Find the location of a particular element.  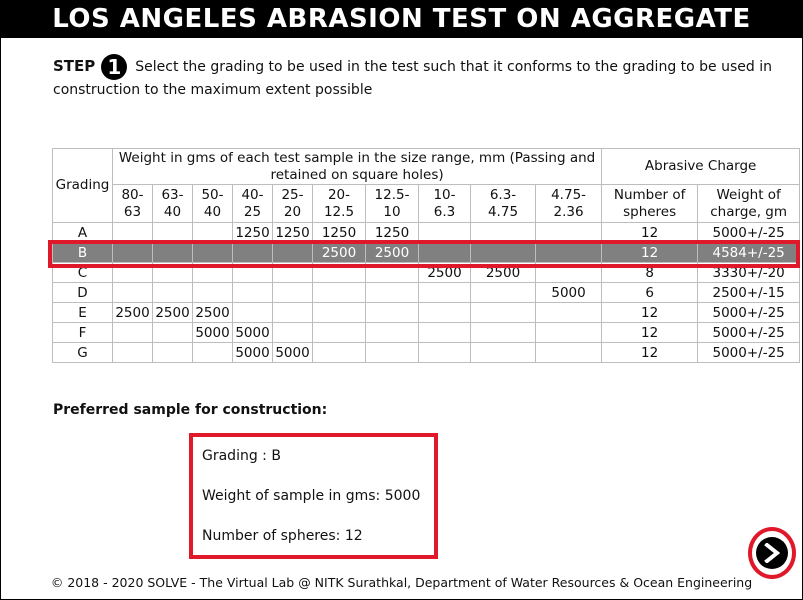

step-label: STEP is located at coordinates (74, 66).